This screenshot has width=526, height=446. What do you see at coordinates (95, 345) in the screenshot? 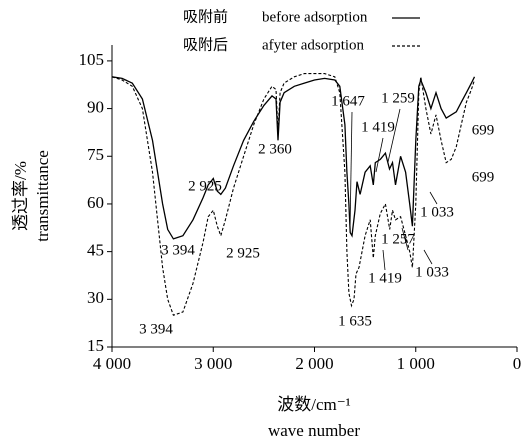
I see `y-tick-label: 15` at bounding box center [95, 345].